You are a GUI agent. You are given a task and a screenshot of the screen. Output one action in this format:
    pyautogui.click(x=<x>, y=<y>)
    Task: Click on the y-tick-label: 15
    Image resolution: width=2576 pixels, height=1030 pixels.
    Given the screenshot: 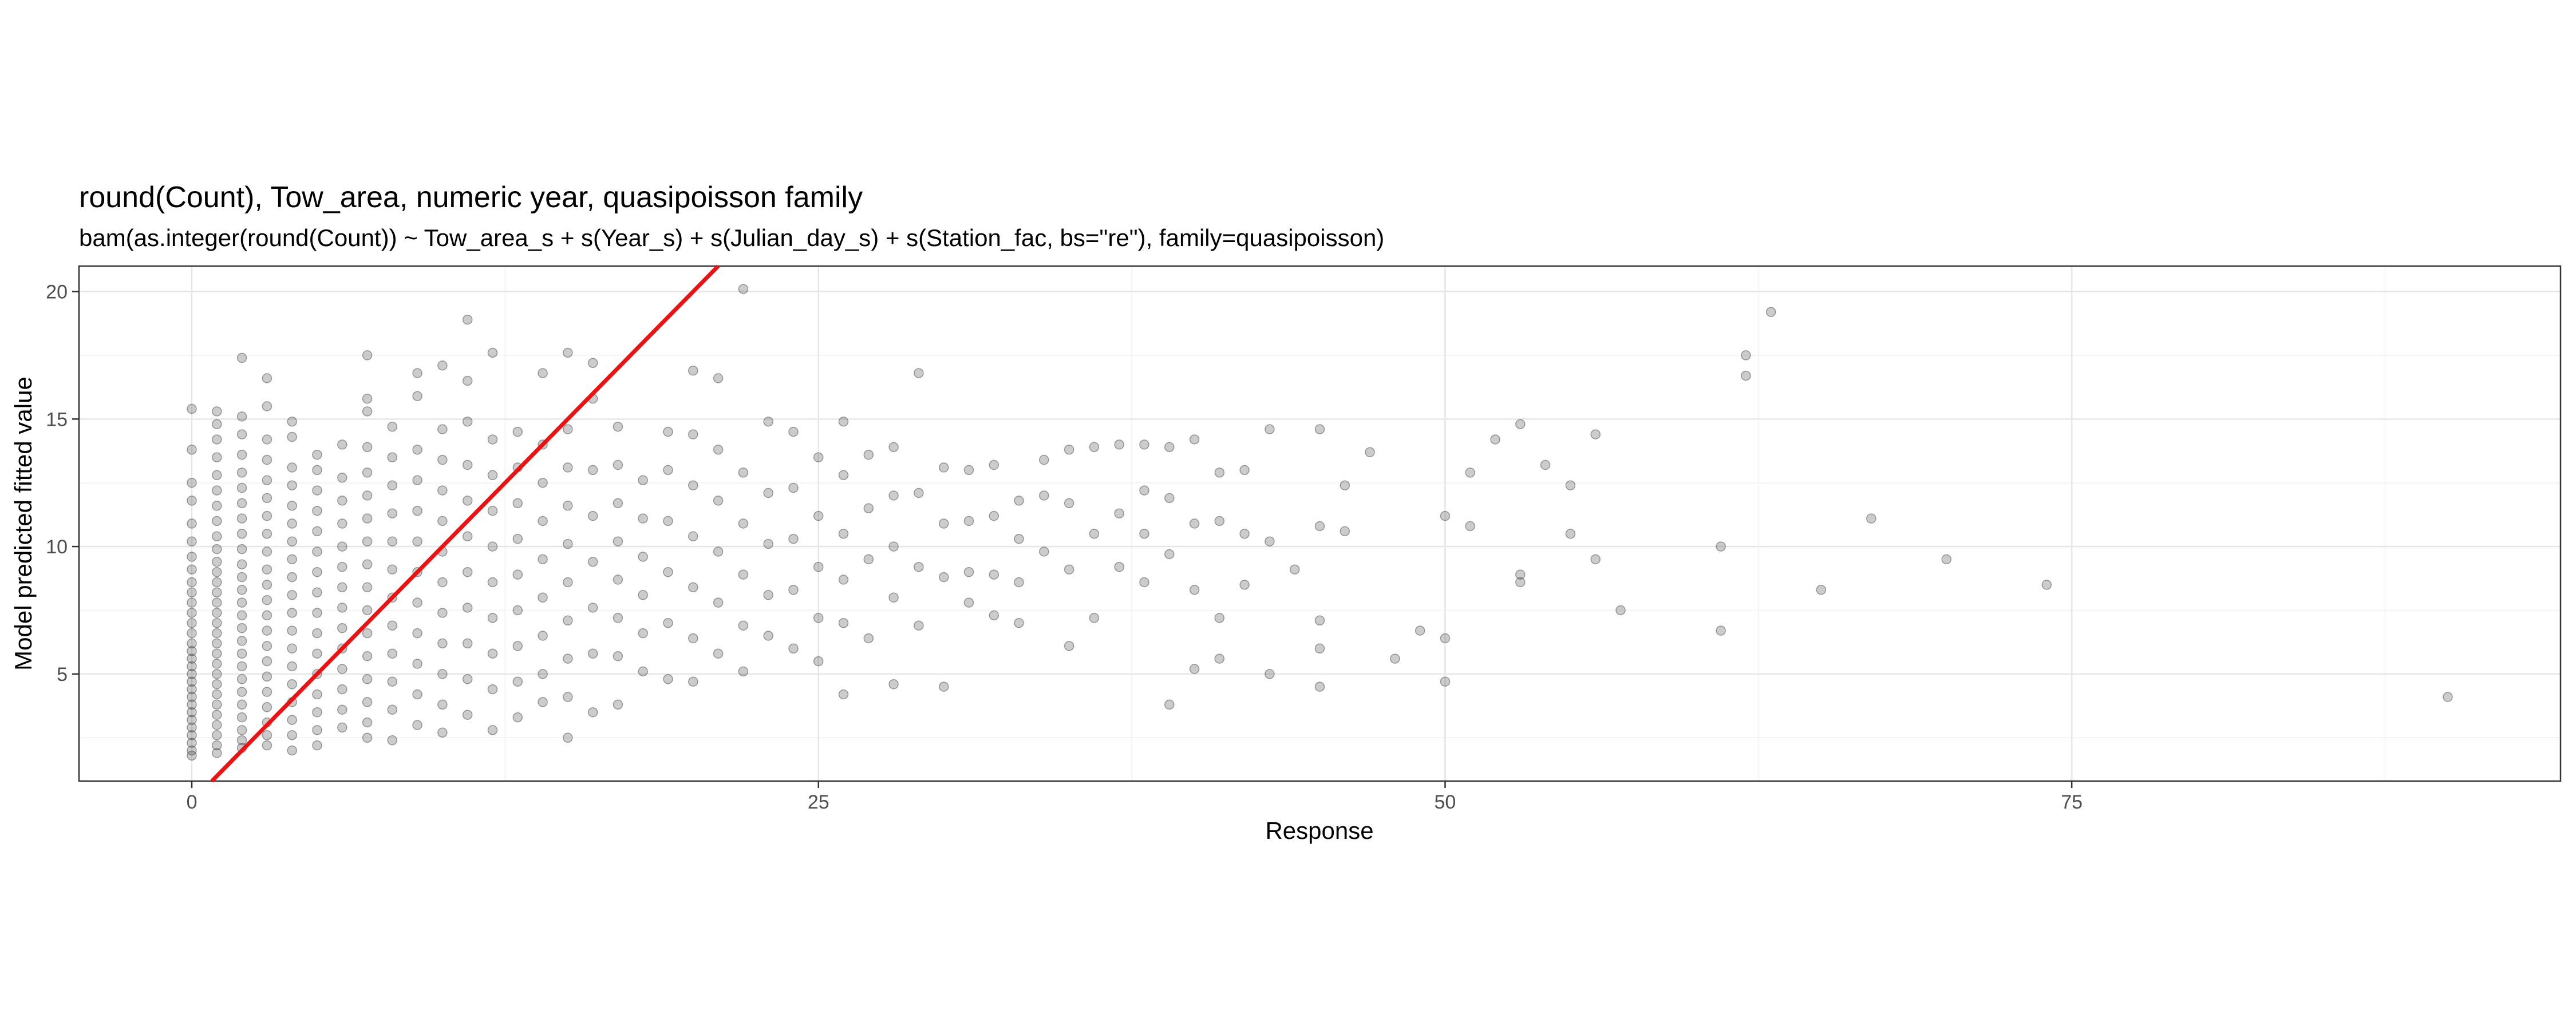 What is the action you would take?
    pyautogui.click(x=57, y=419)
    